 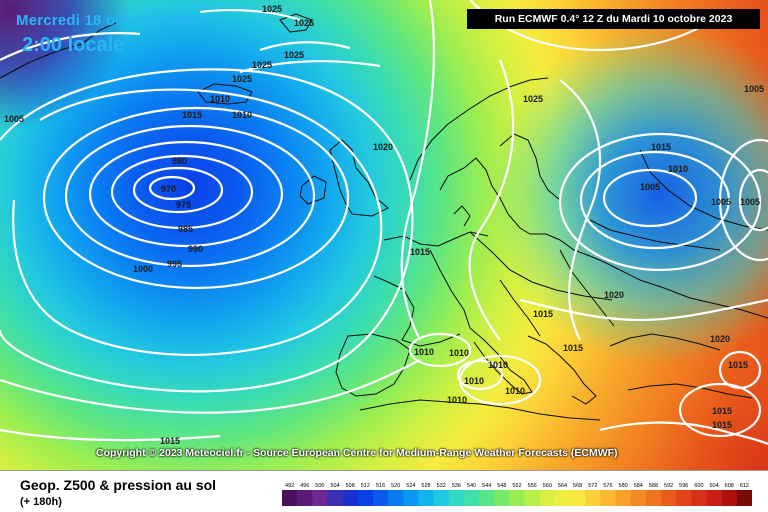 I want to click on isobar-label: 1000, so click(x=143, y=269).